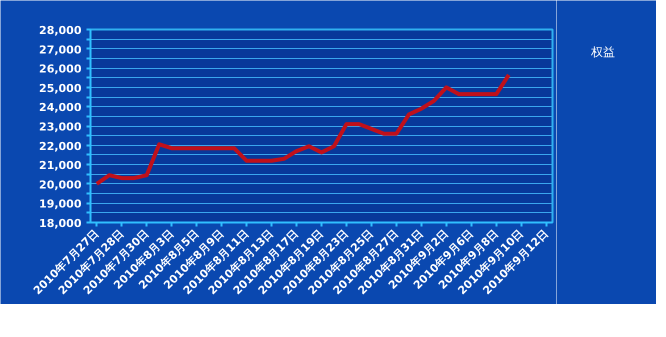 This screenshot has height=337, width=666. What do you see at coordinates (60, 185) in the screenshot?
I see `y-tick-label: 20,000` at bounding box center [60, 185].